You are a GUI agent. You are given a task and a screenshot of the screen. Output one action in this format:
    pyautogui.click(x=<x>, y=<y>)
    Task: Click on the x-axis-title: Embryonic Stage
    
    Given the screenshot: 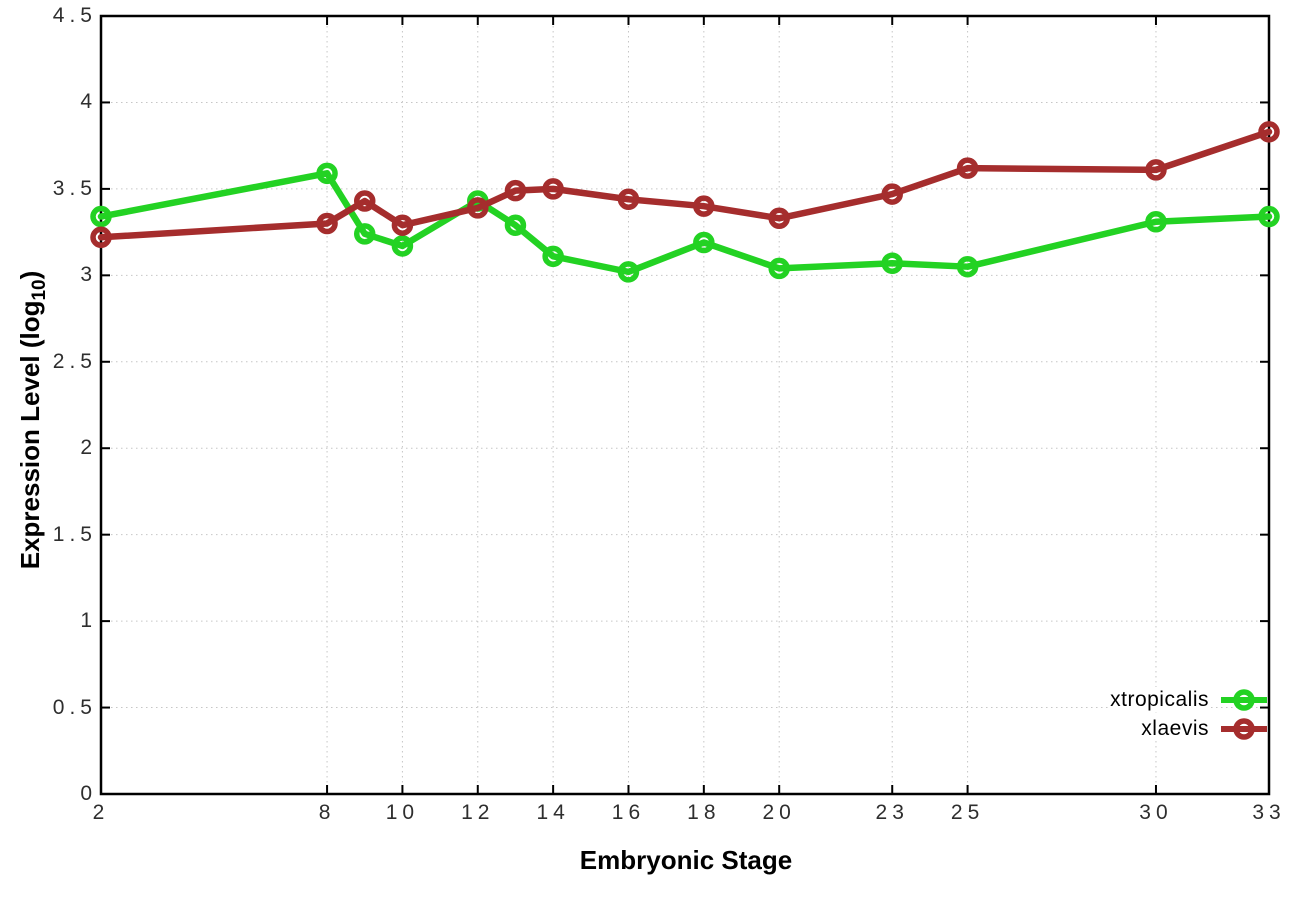 What is the action you would take?
    pyautogui.click(x=686, y=860)
    